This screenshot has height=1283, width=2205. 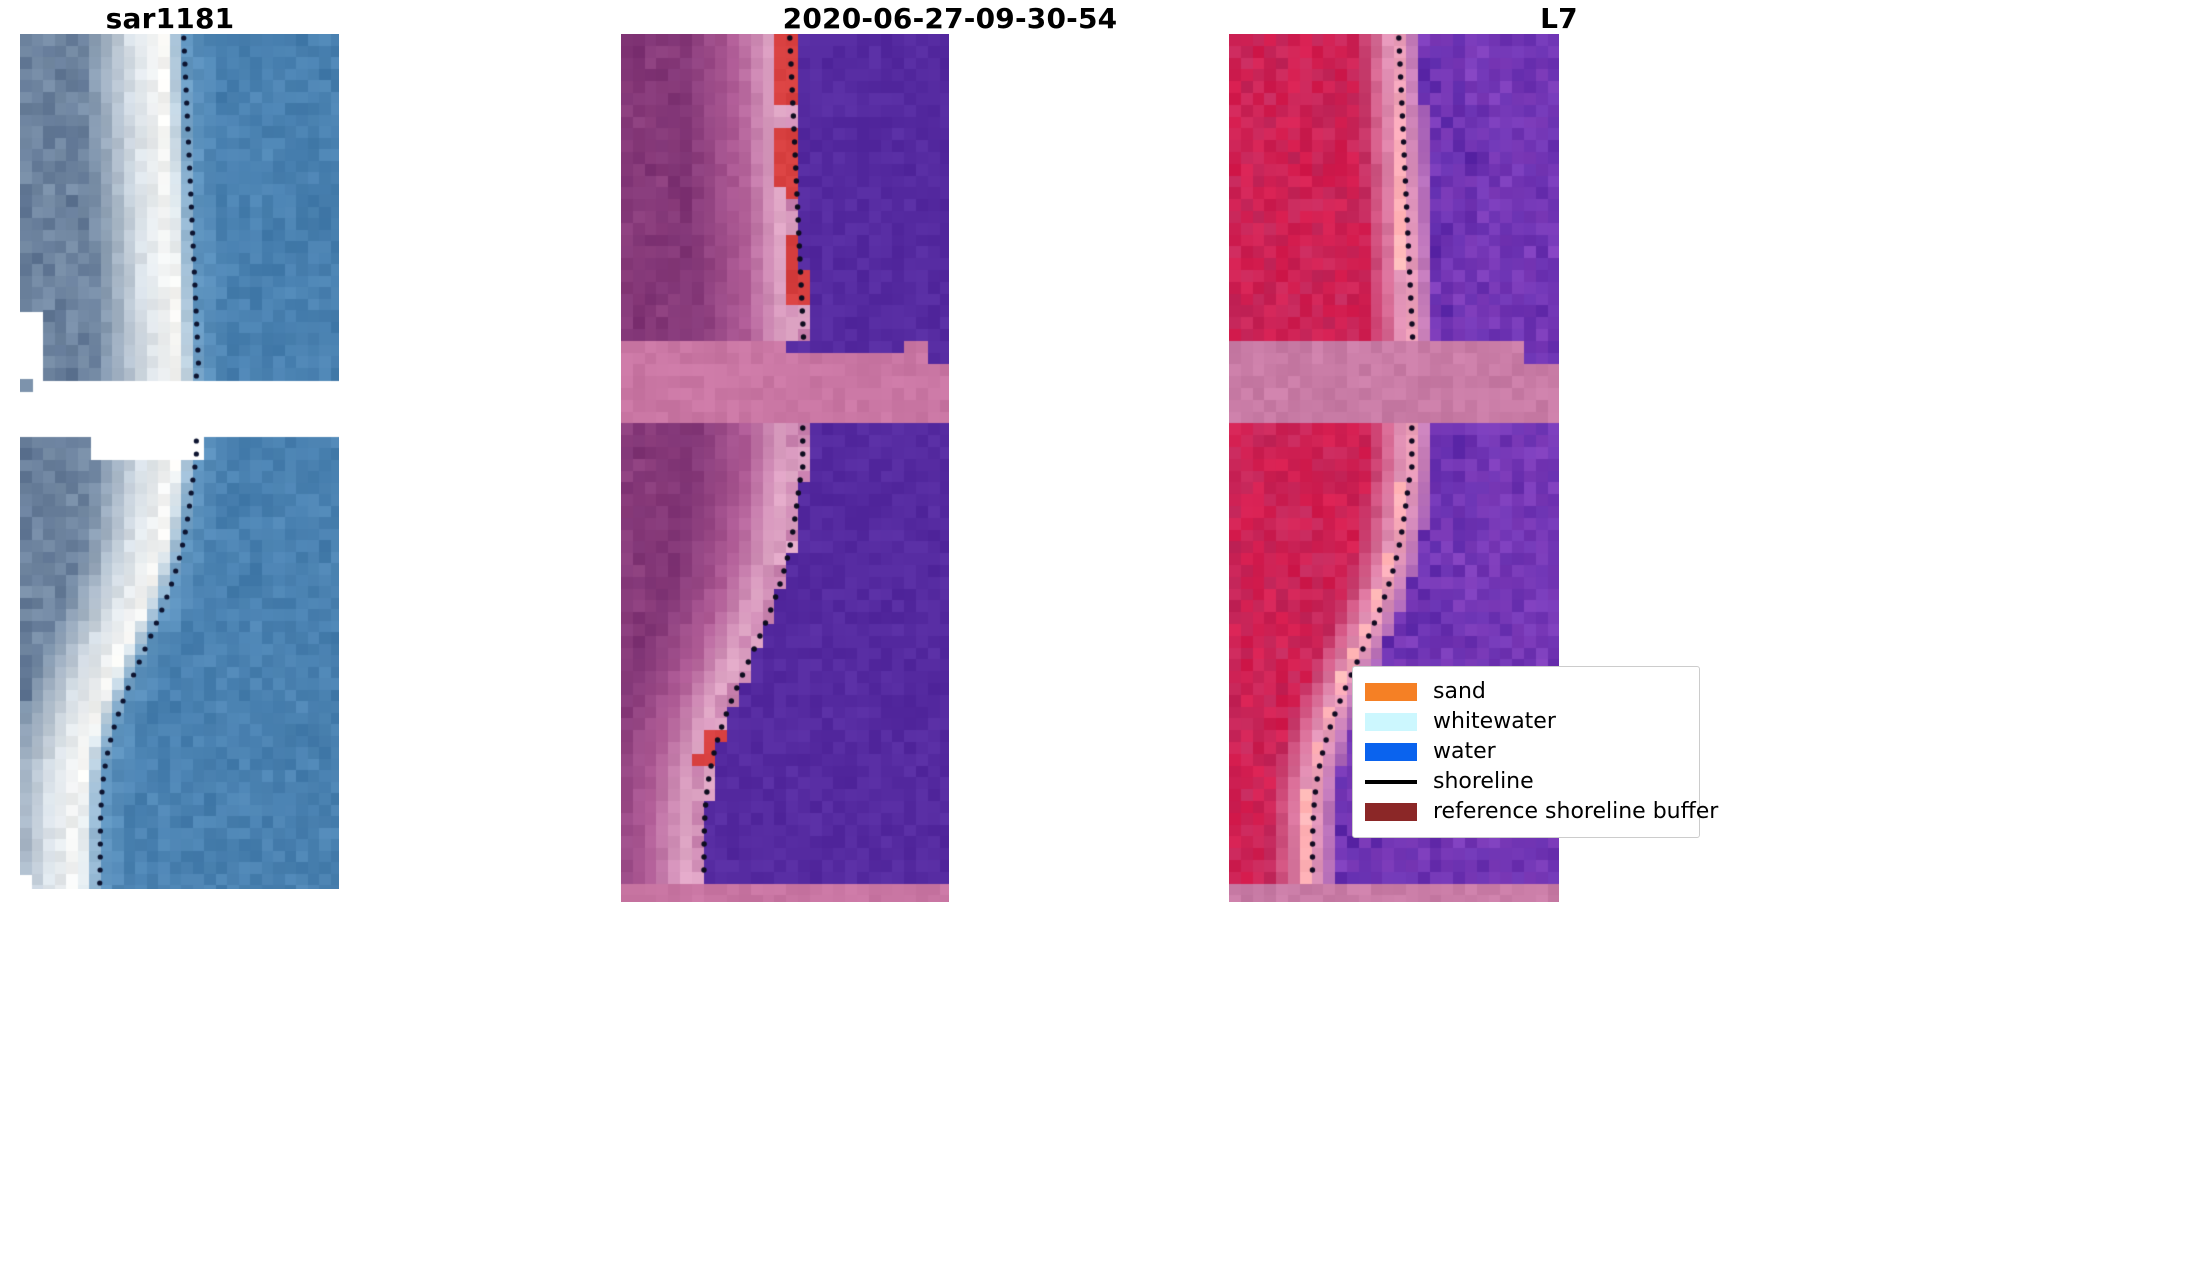 I want to click on whitewater-swatch, so click(x=1391, y=722).